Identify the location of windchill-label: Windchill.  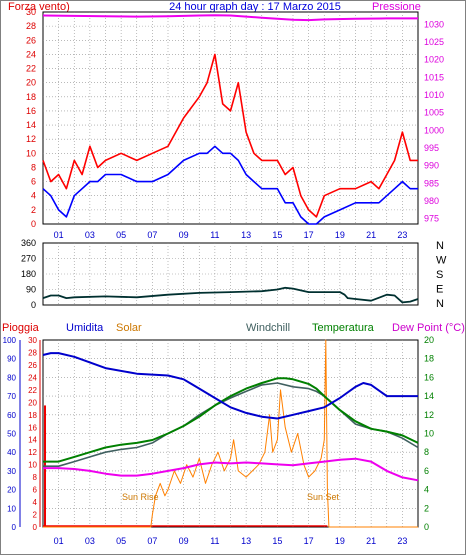
(268, 328).